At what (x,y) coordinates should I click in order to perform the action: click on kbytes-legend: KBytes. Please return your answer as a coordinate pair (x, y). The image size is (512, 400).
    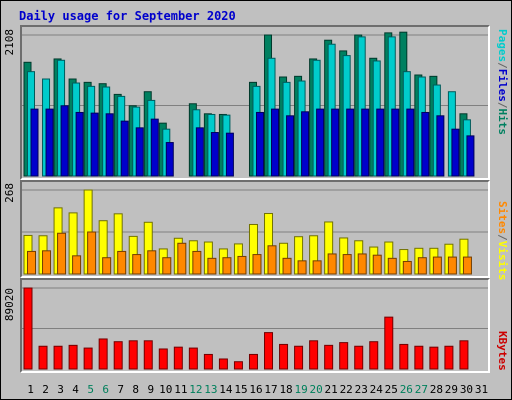
    Looking at the image, I should click on (502, 351).